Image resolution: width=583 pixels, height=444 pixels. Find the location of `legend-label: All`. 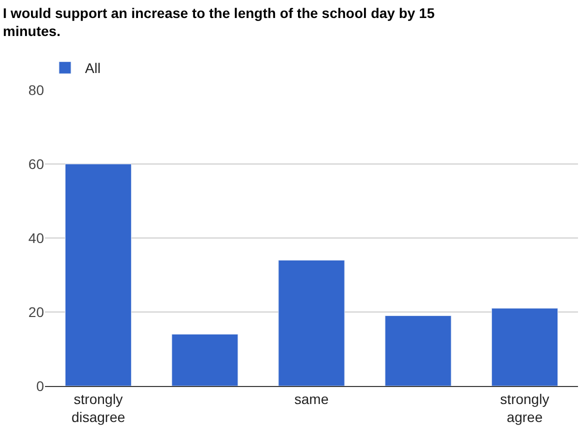

legend-label: All is located at coordinates (93, 68).